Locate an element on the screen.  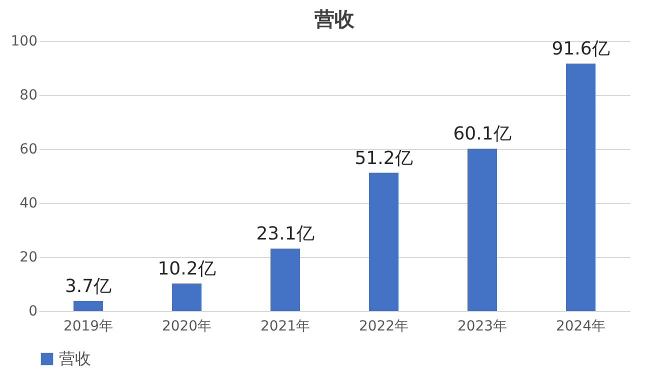
x-tick-label: 2022年 is located at coordinates (383, 326).